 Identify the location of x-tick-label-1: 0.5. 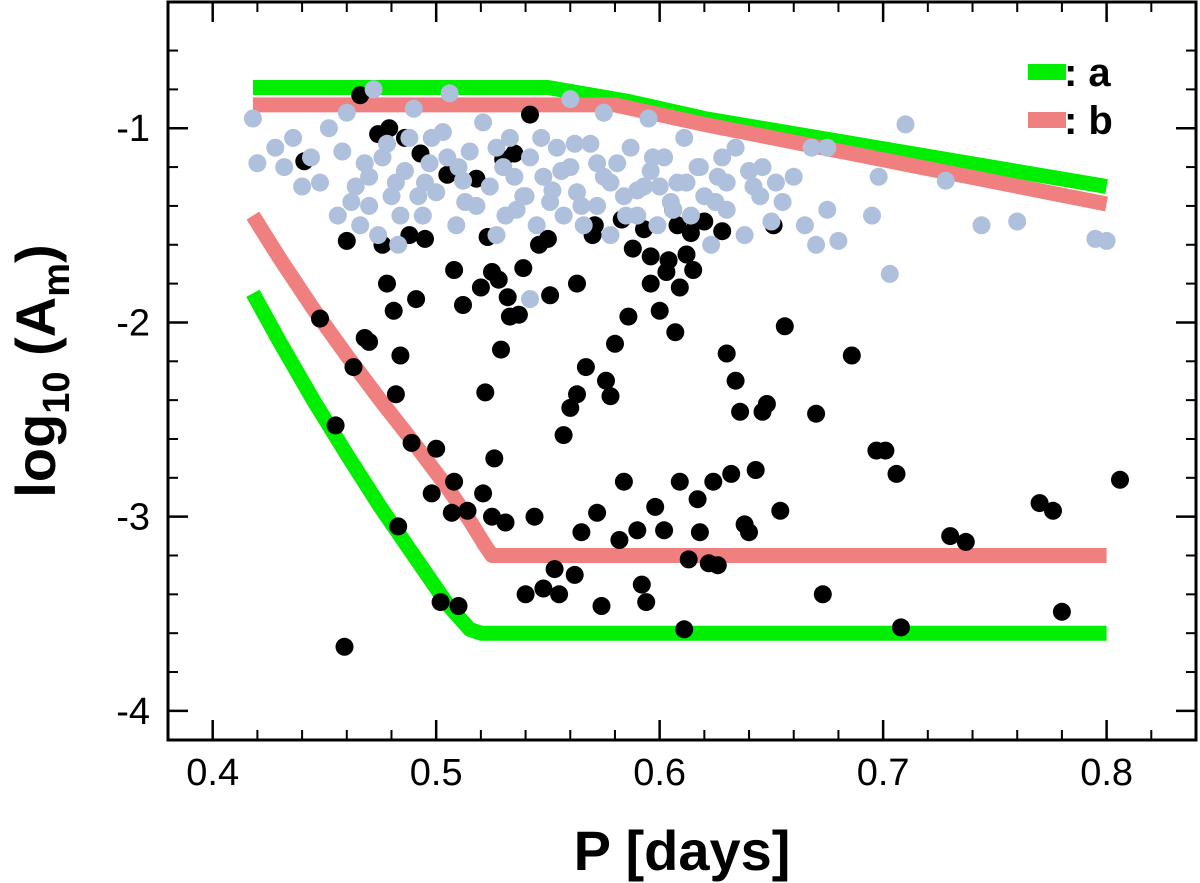
(436, 773).